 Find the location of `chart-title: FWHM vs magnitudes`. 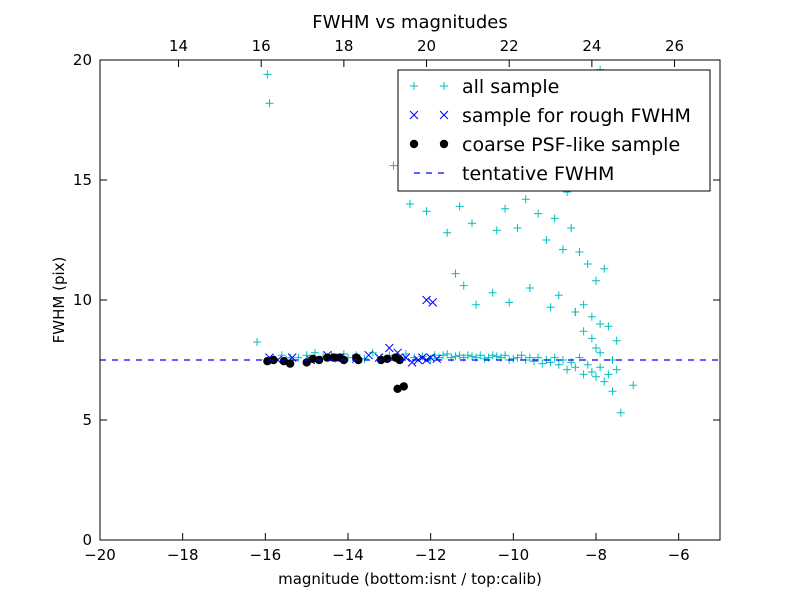

chart-title: FWHM vs magnitudes is located at coordinates (409, 22).